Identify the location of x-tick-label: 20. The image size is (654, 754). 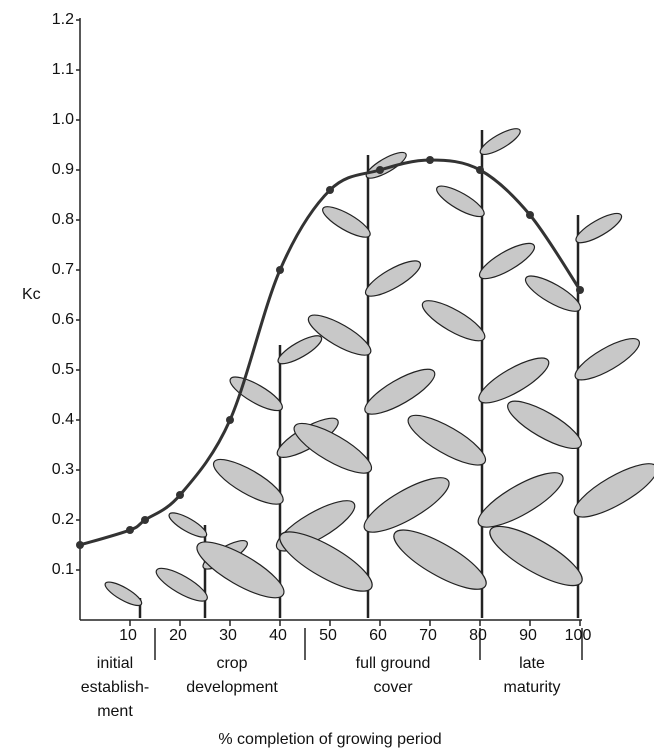
(178, 635).